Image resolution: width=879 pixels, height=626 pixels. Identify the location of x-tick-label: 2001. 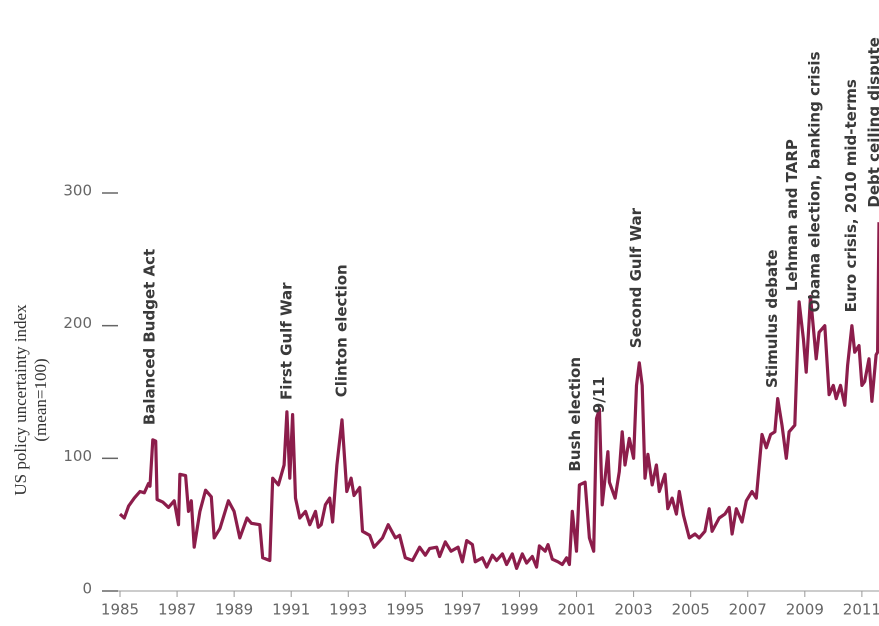
(576, 610).